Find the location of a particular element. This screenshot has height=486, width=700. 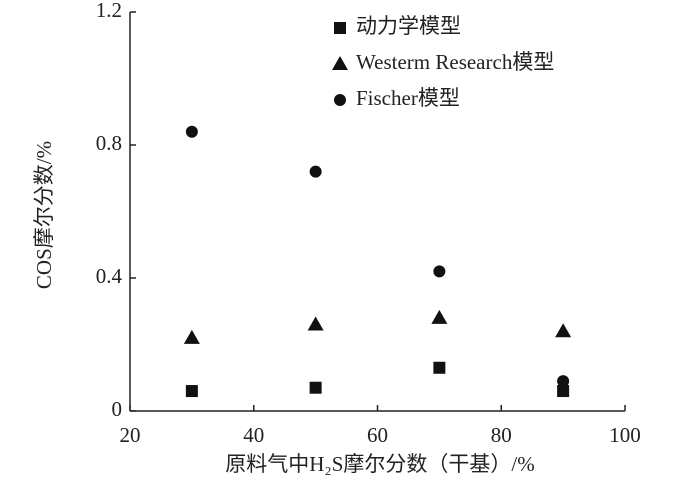

y-axis-label: COS摩尔分数/% is located at coordinates (44, 215).